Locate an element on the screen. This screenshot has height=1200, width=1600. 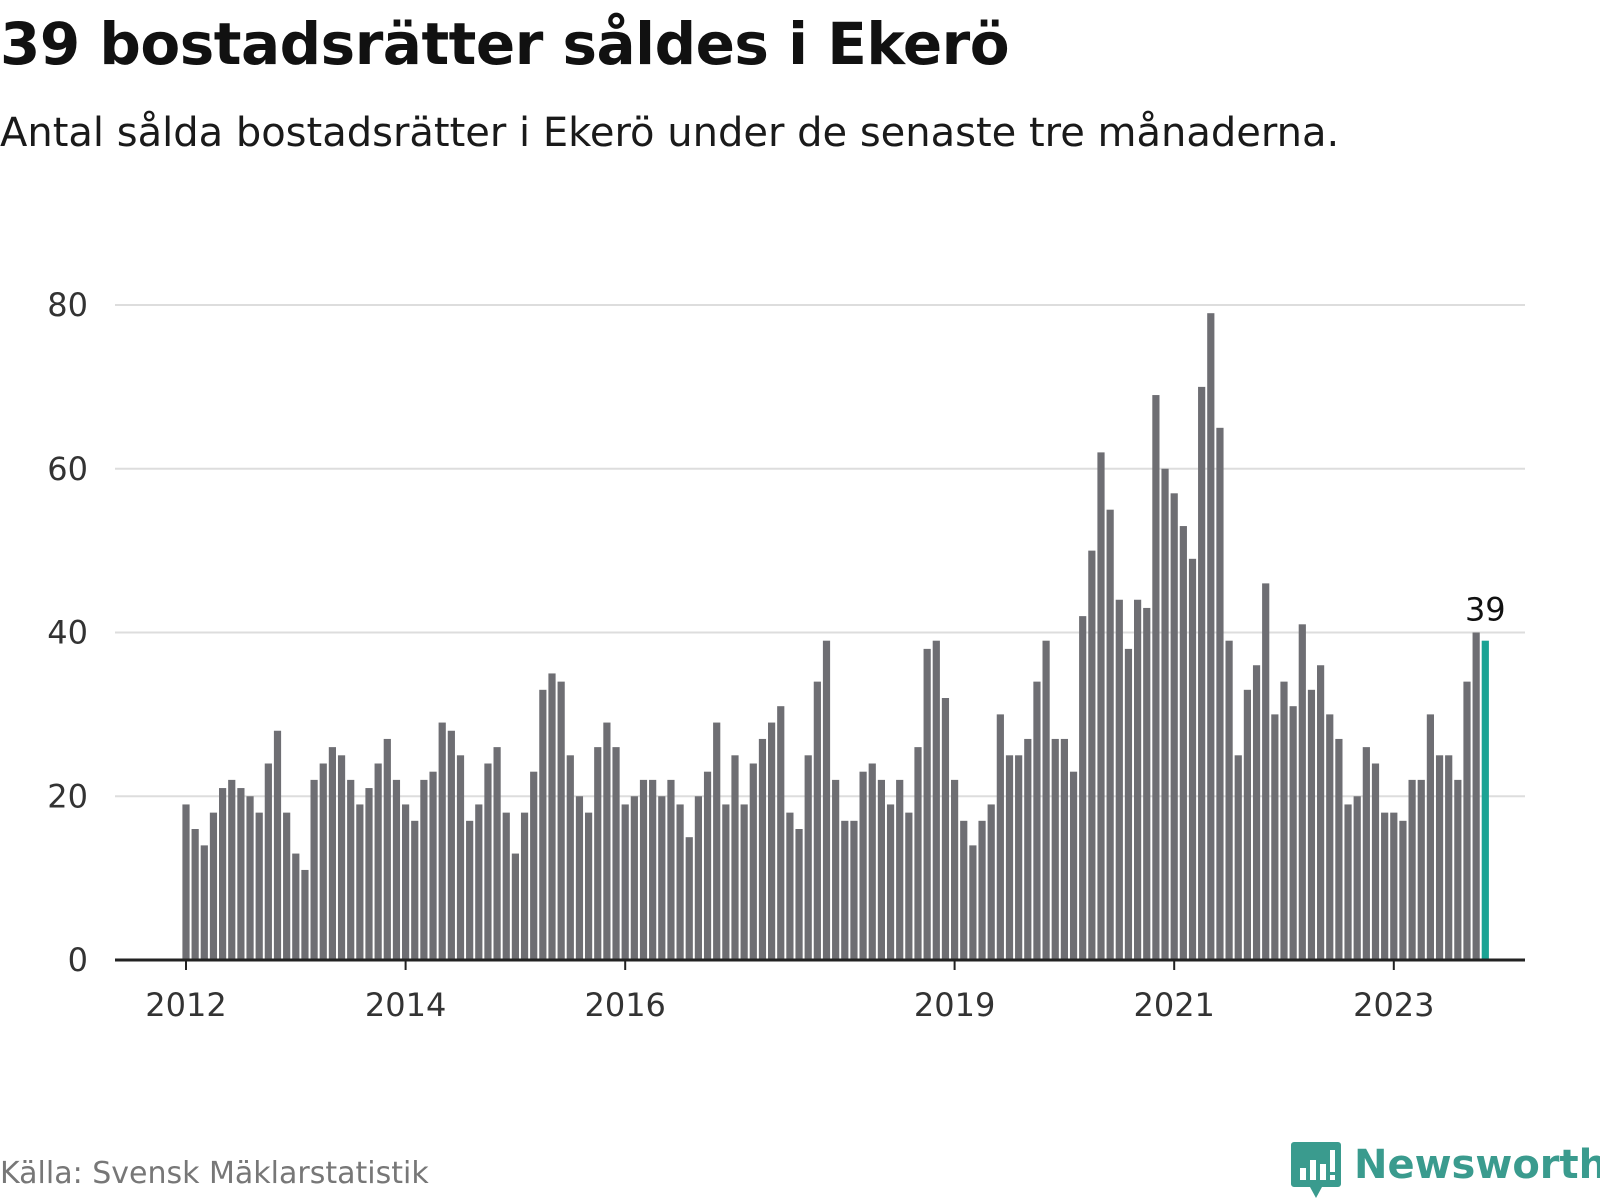
y-tick-label: 20 is located at coordinates (67, 796).